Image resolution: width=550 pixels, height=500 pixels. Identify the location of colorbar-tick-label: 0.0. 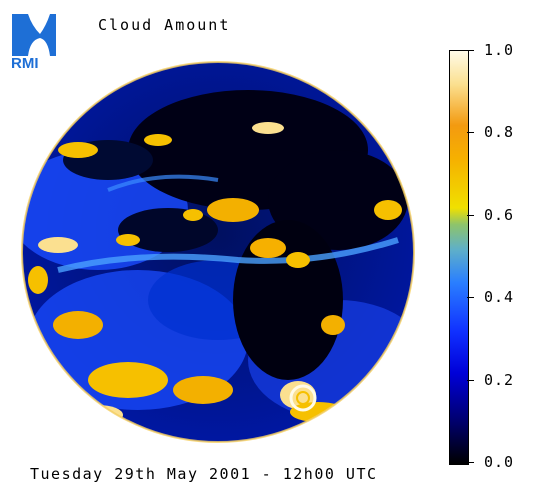
(499, 462).